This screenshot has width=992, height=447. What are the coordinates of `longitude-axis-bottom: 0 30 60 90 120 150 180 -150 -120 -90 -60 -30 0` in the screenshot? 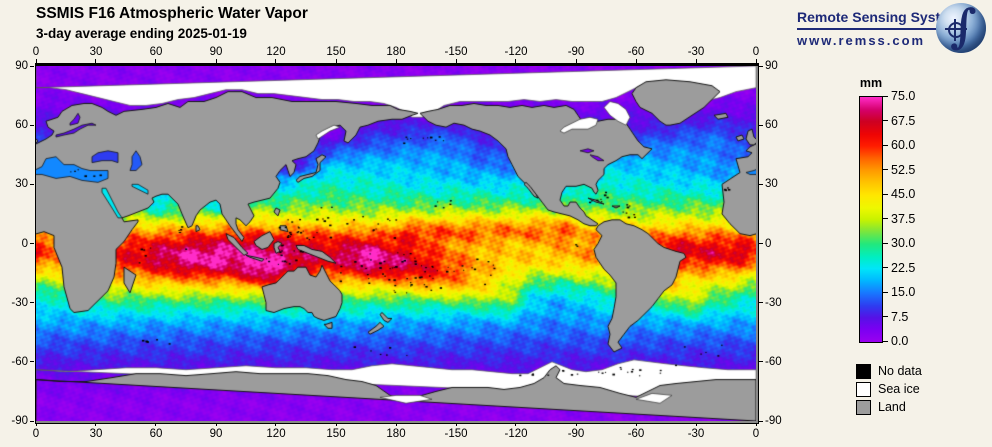 It's located at (396, 432).